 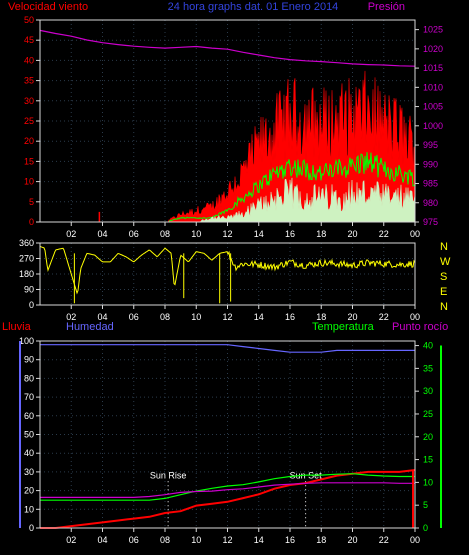 What do you see at coordinates (443, 277) in the screenshot?
I see `compass-label: S` at bounding box center [443, 277].